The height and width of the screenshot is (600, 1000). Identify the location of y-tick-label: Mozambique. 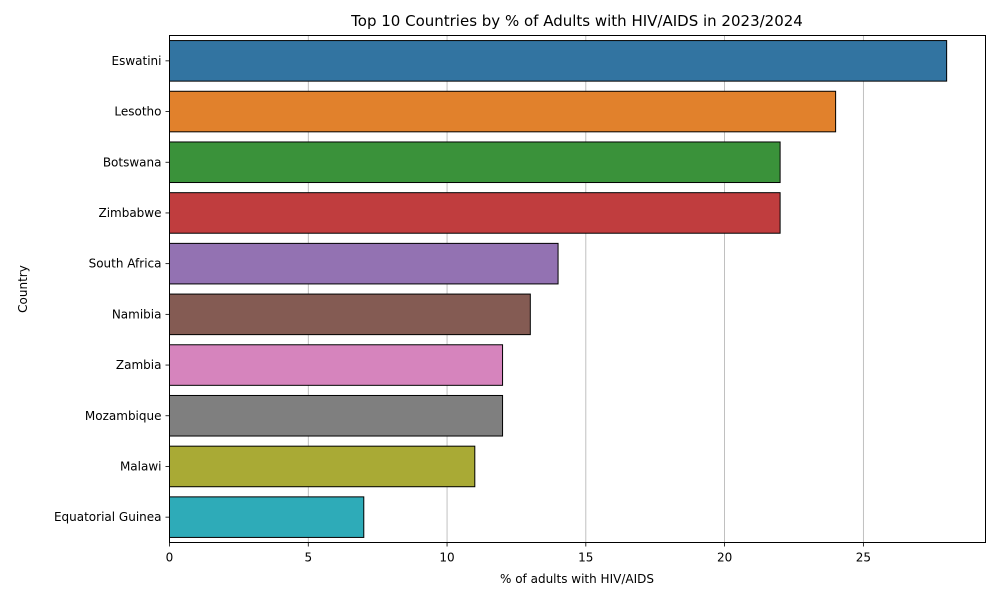
(123, 416).